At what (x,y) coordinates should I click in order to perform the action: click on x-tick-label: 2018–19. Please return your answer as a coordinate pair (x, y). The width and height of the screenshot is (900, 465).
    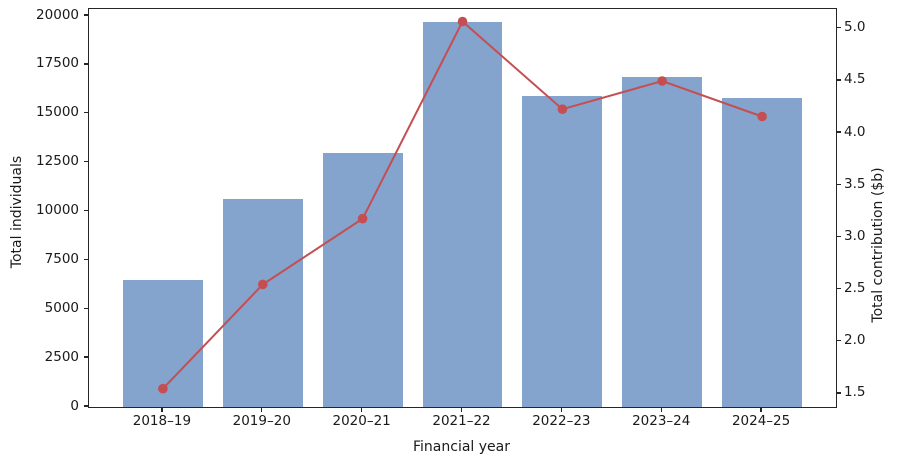
    Looking at the image, I should click on (162, 421).